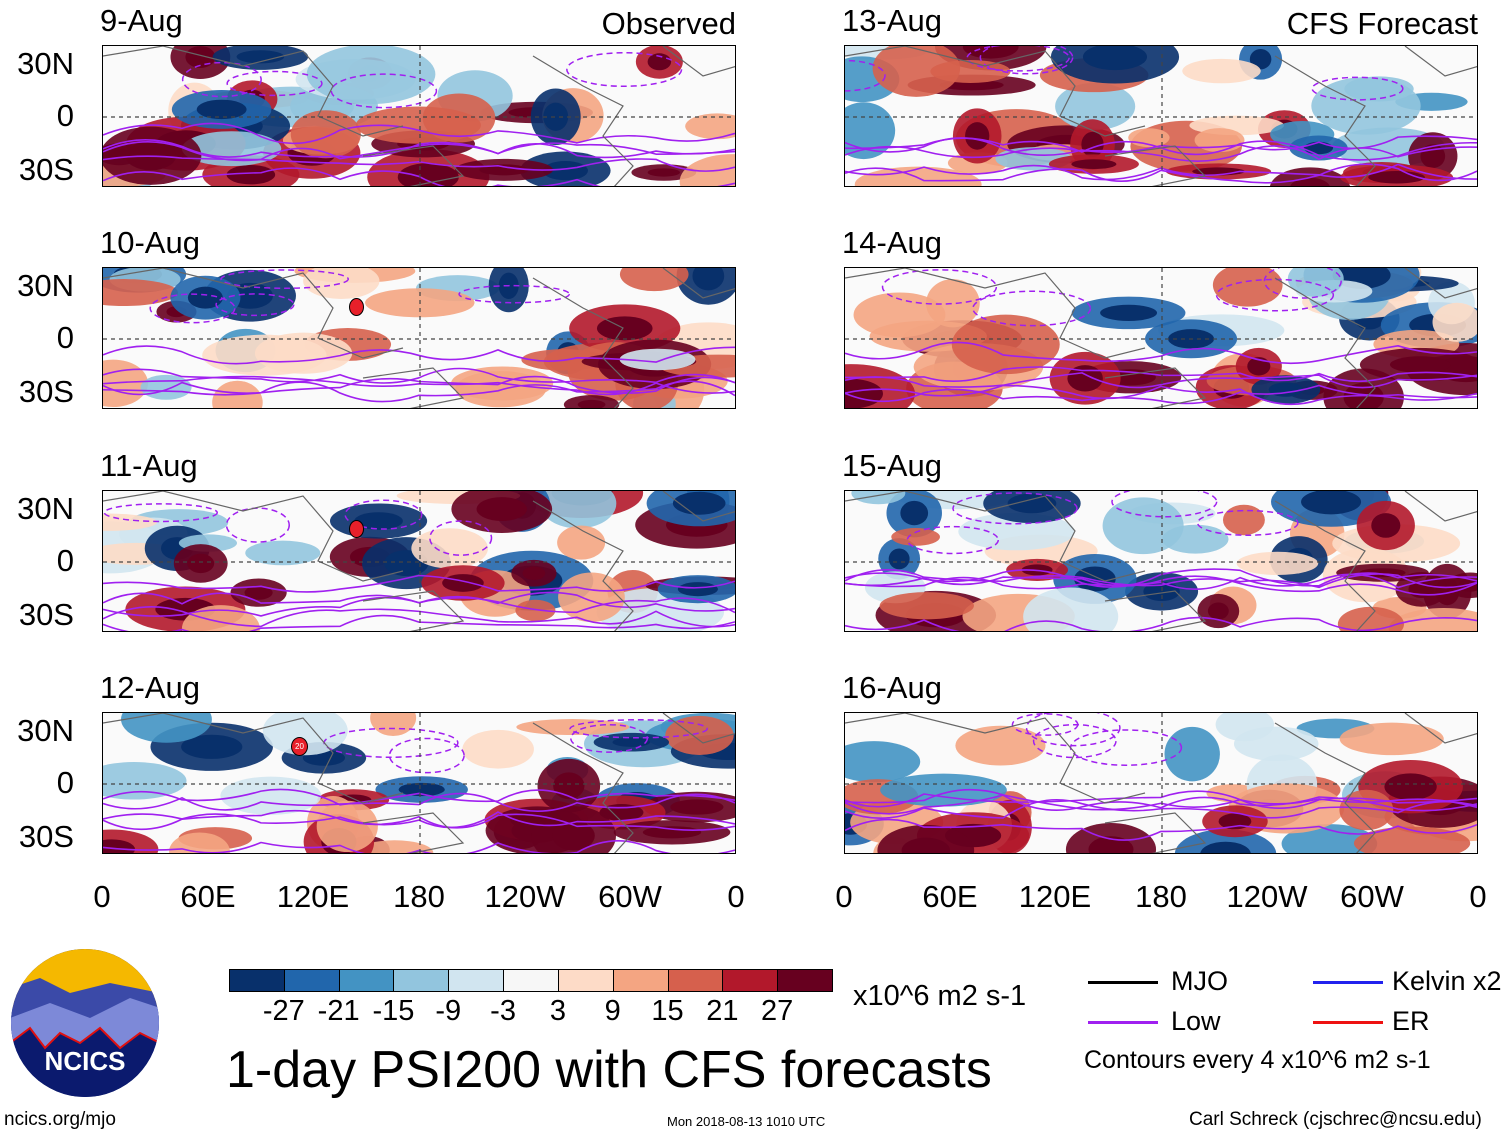  Describe the element at coordinates (60, 1119) in the screenshot. I see `footer-url: ncics.org/mjo` at that location.